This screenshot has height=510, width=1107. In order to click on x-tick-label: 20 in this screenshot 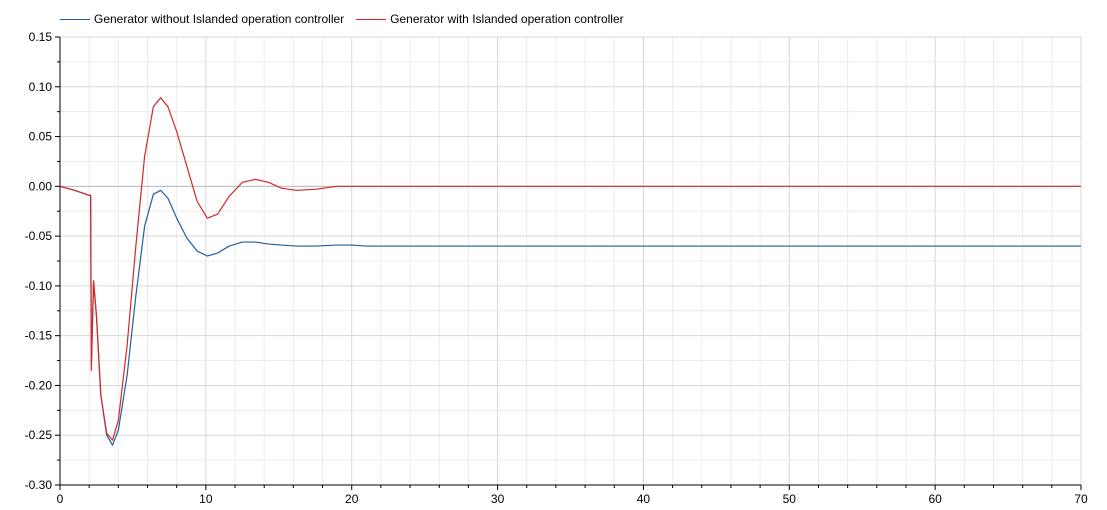, I will do `click(352, 499)`.